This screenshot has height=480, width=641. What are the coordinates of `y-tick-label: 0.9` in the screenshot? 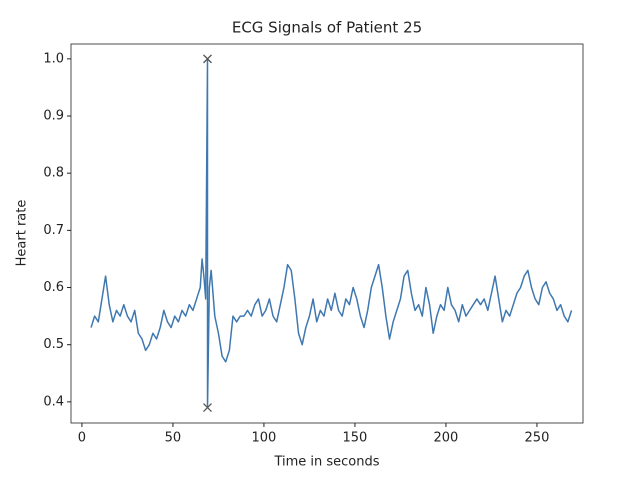 It's located at (53, 116).